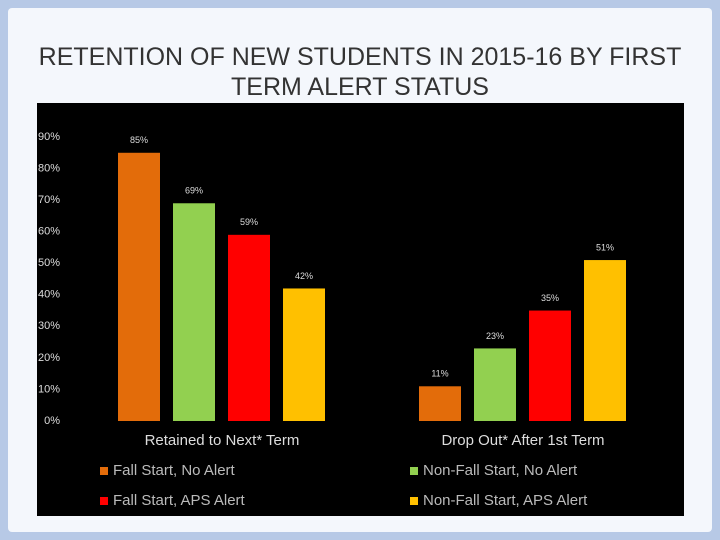  What do you see at coordinates (505, 500) in the screenshot?
I see `legend-label: Non-Fall Start, APS Alert` at bounding box center [505, 500].